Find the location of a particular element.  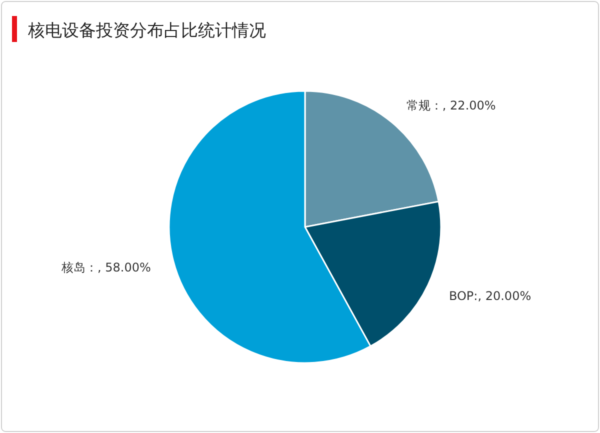

data-label: :, 20.00% is located at coordinates (503, 295).